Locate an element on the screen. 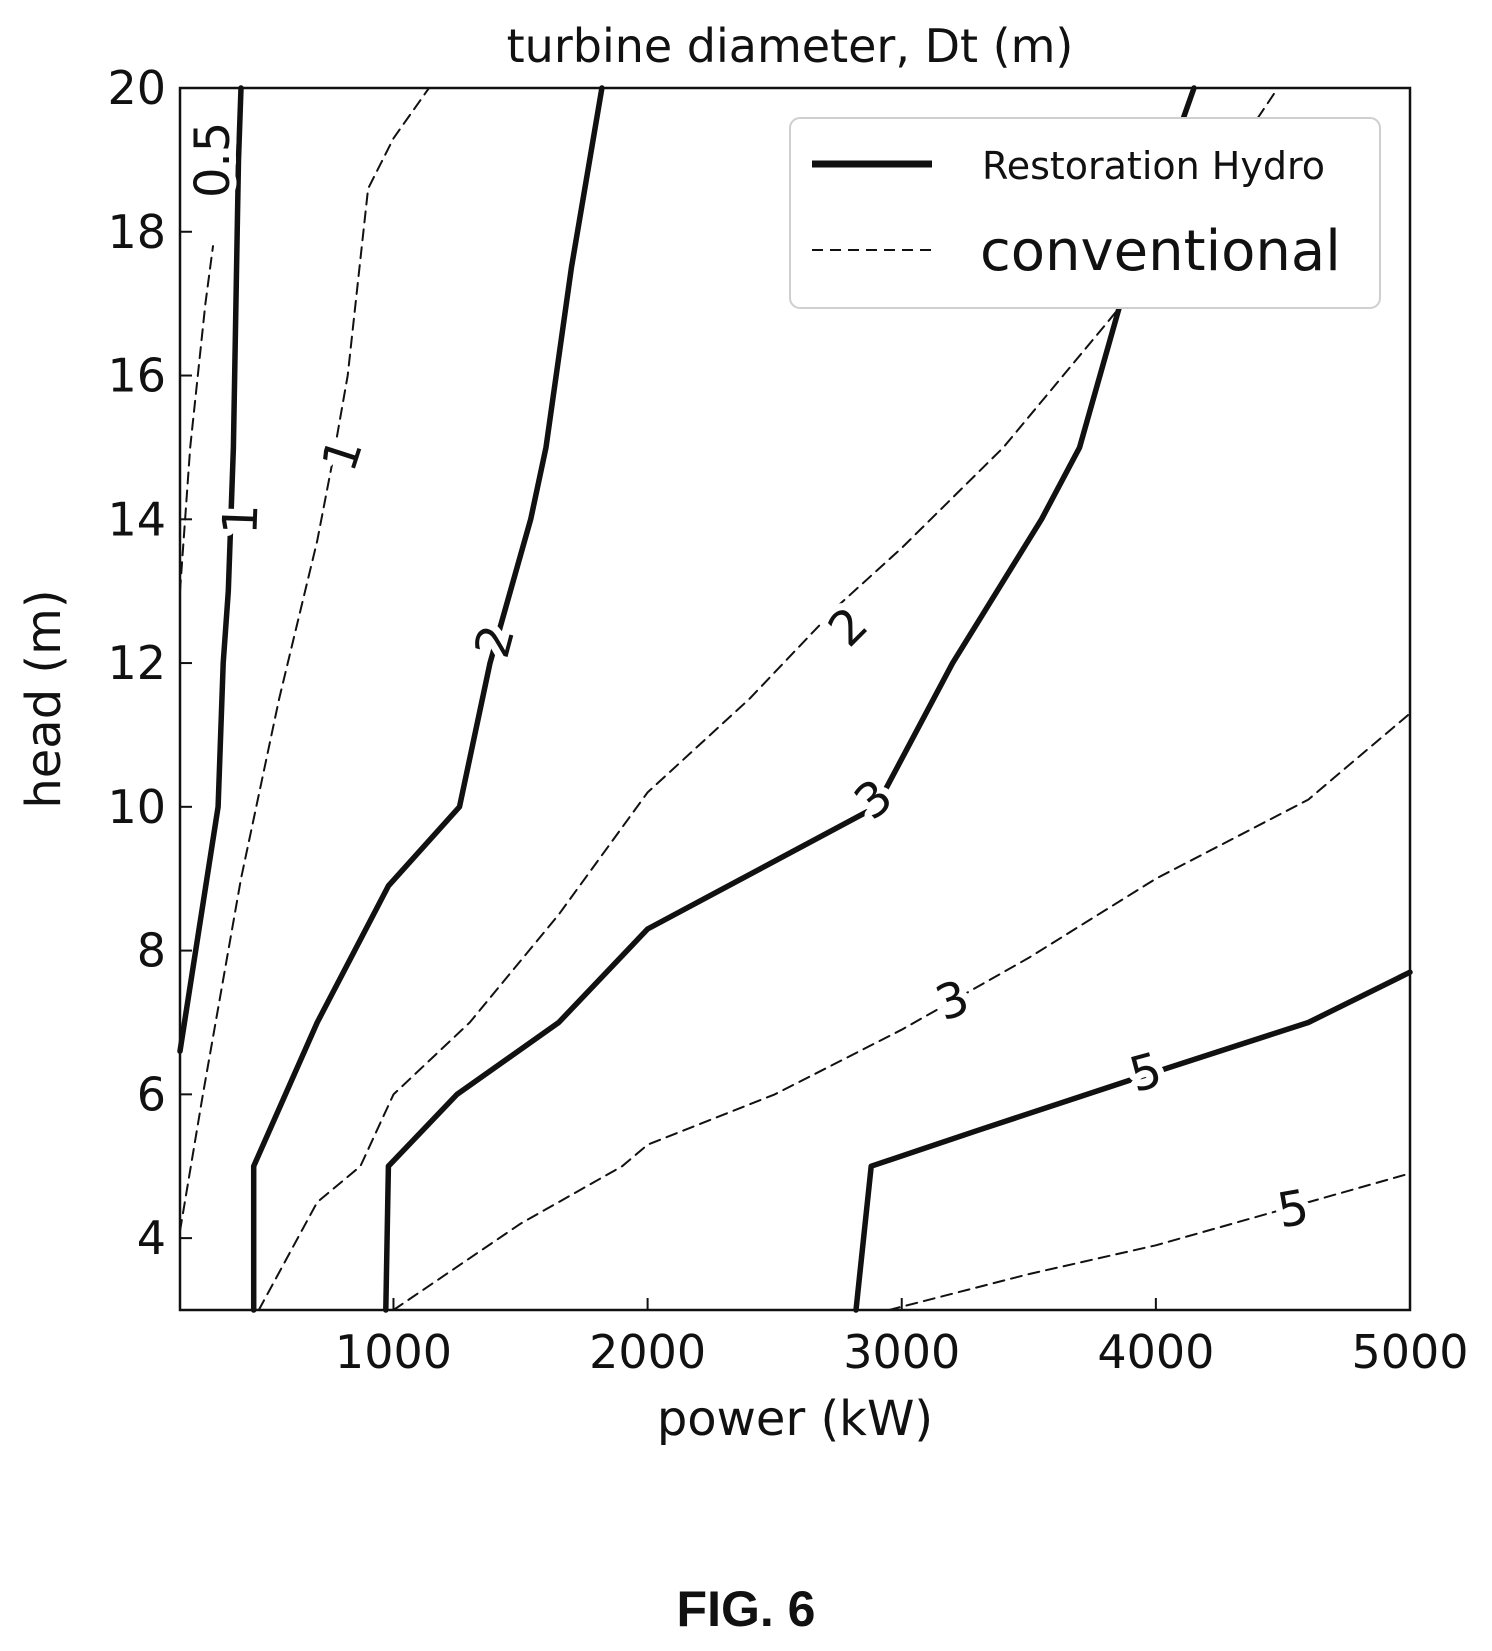 Image resolution: width=1492 pixels, height=1651 pixels. y-tick-label: 16 is located at coordinates (136, 376).